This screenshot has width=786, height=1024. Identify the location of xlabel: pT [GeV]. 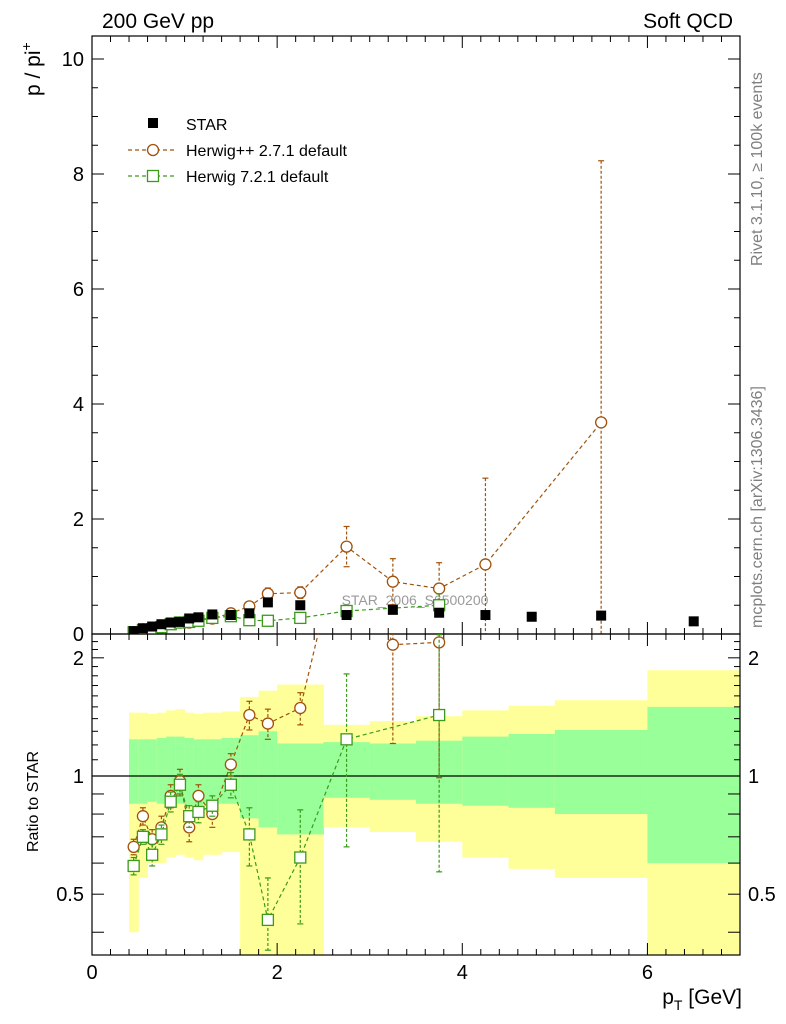
(702, 999).